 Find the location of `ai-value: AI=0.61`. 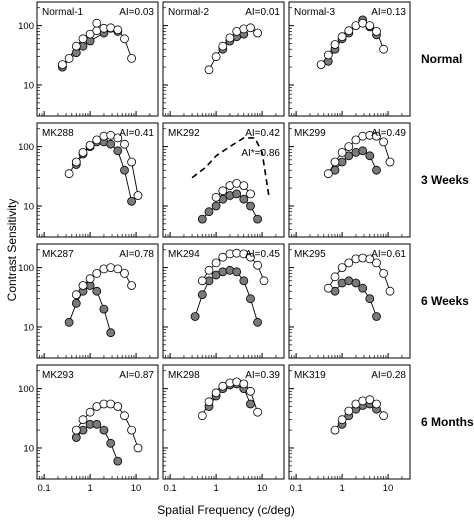

ai-value: AI=0.61 is located at coordinates (388, 254).